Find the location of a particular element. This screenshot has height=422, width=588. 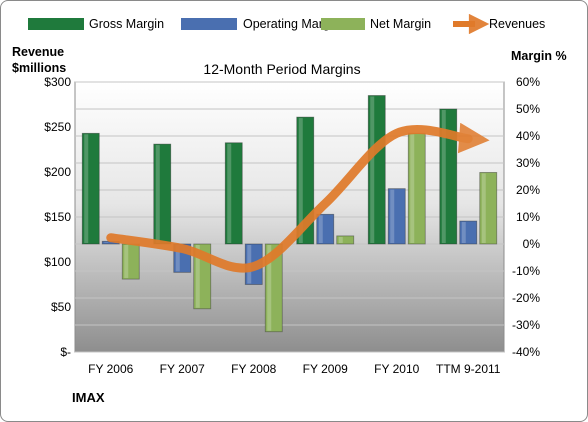

legend-swatch-gross-margin is located at coordinates (56, 24).